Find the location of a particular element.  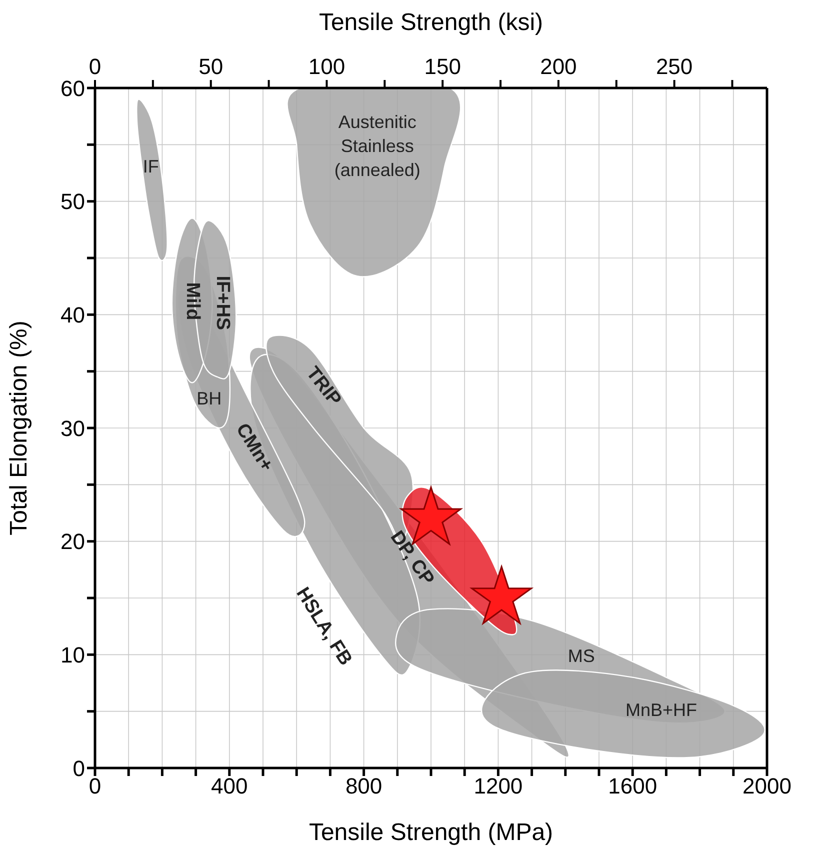

y-tick-label: 50 is located at coordinates (72, 201).